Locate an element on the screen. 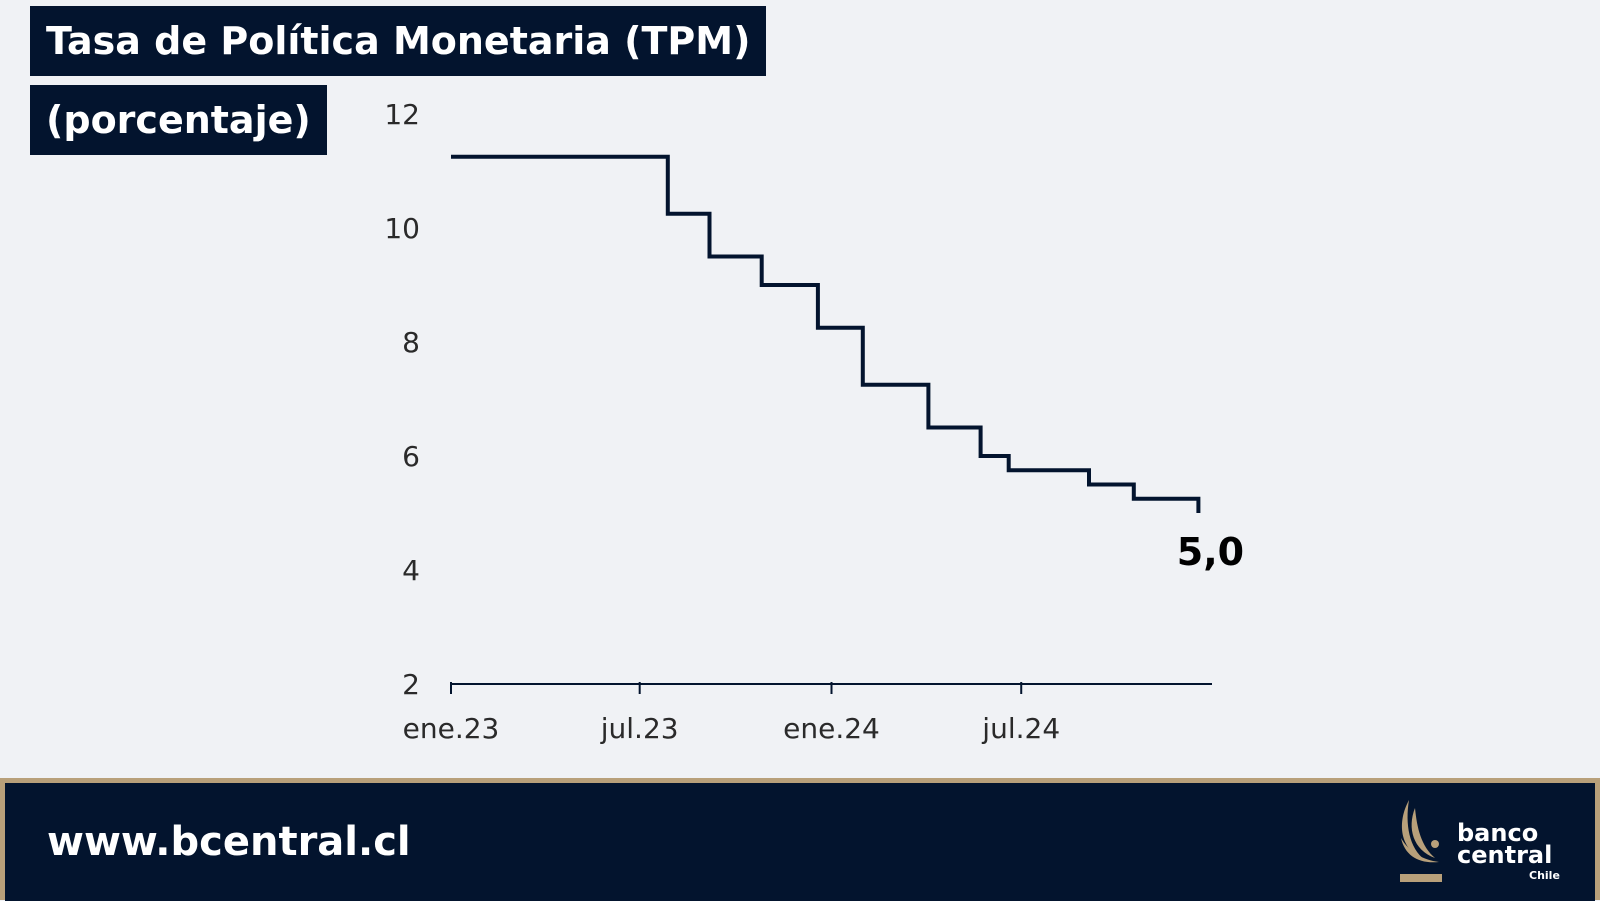 The height and width of the screenshot is (901, 1600). logo-line-chile: Chile is located at coordinates (1544, 875).